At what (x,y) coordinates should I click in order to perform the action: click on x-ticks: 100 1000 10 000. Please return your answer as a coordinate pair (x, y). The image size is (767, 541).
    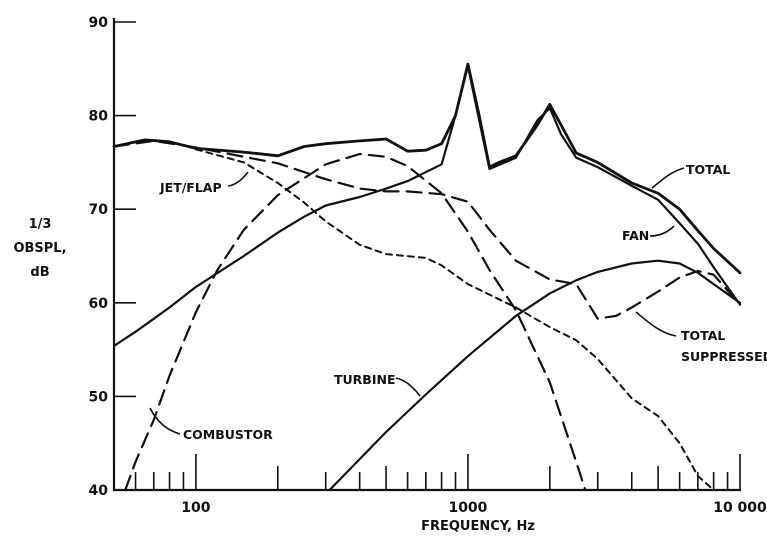
    Looking at the image, I should click on (440, 485).